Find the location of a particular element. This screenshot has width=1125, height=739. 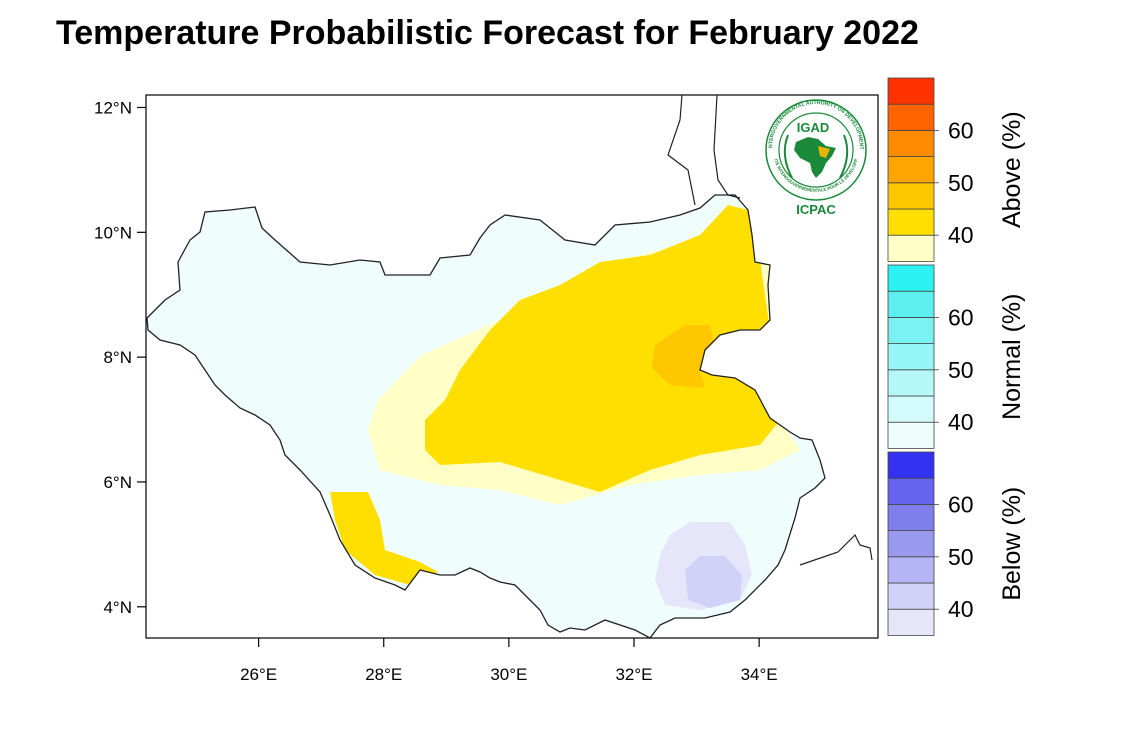

lat-tick-label: 10°N is located at coordinates (113, 232).